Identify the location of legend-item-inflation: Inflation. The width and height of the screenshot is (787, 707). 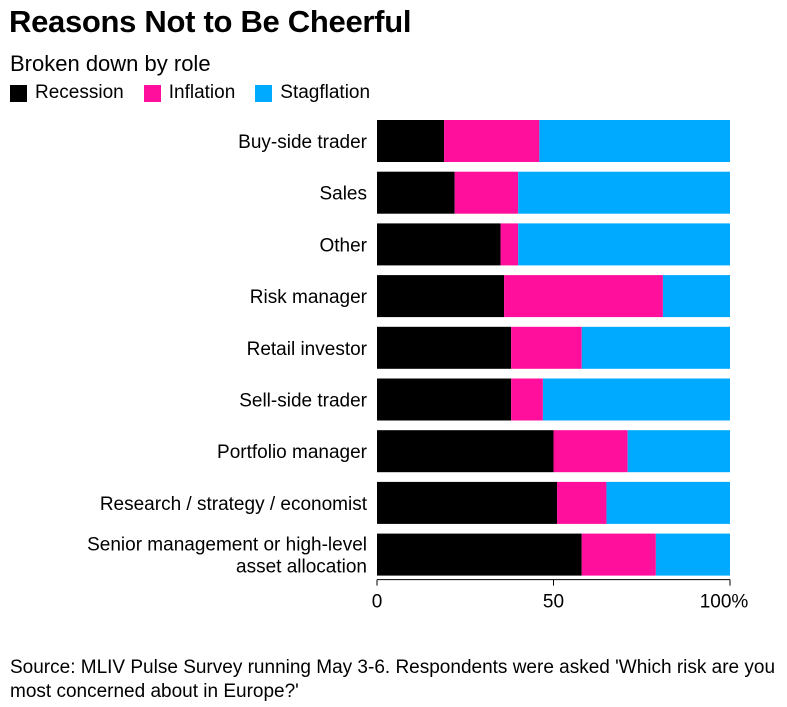
(189, 93).